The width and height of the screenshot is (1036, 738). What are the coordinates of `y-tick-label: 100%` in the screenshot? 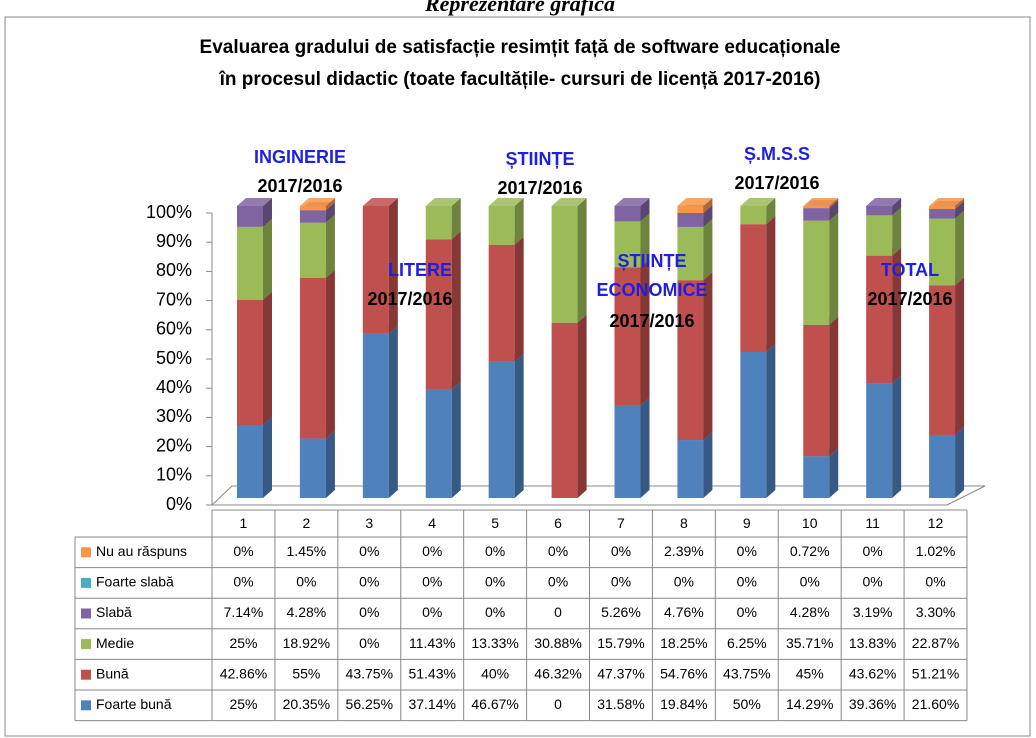 It's located at (169, 212).